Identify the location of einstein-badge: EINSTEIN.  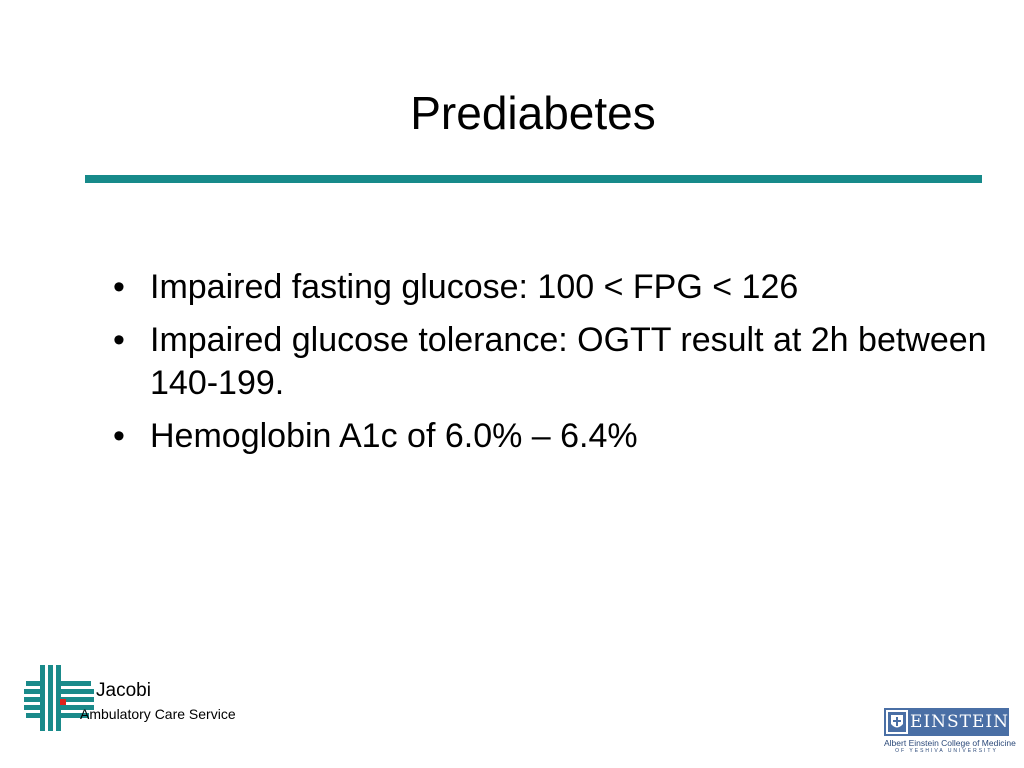
(946, 722).